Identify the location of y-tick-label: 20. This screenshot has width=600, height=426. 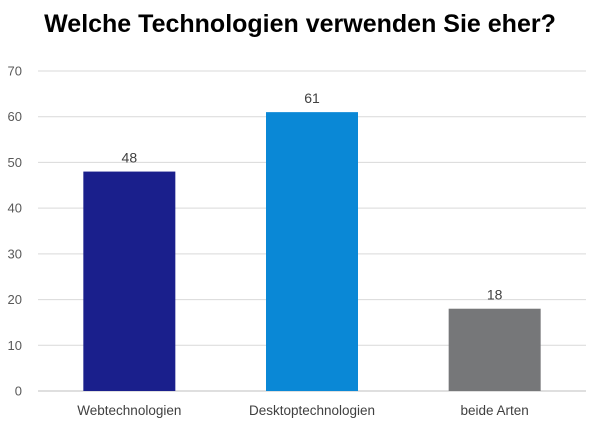
(15, 299).